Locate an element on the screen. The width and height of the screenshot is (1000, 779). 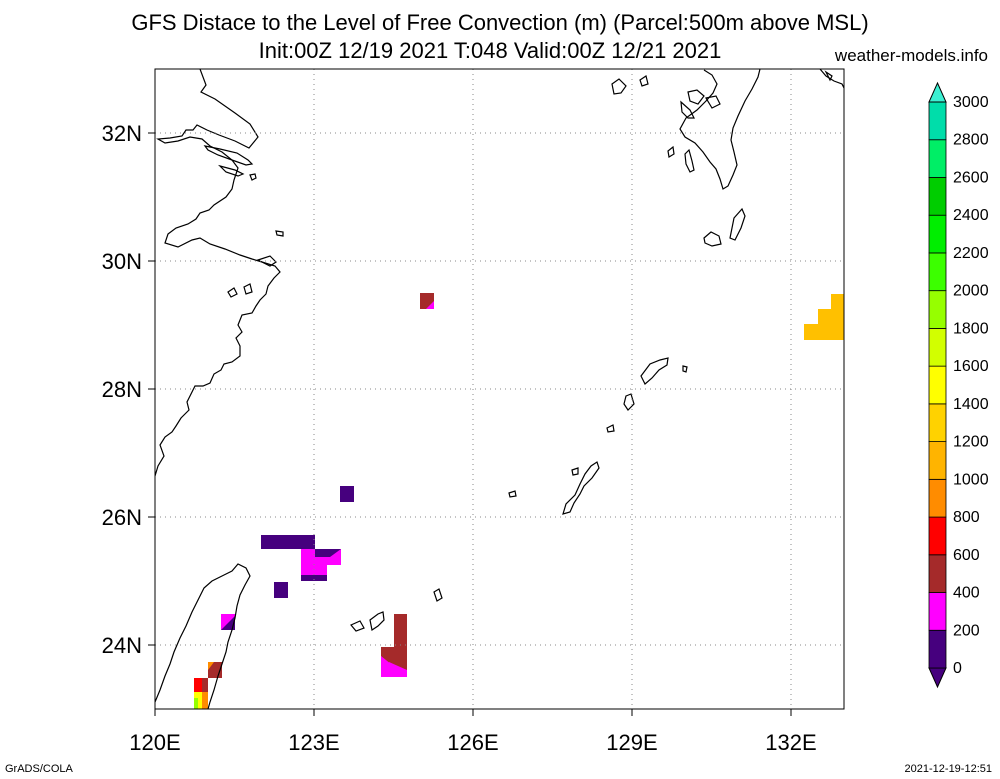
island-taiwan is located at coordinates (203, 636).